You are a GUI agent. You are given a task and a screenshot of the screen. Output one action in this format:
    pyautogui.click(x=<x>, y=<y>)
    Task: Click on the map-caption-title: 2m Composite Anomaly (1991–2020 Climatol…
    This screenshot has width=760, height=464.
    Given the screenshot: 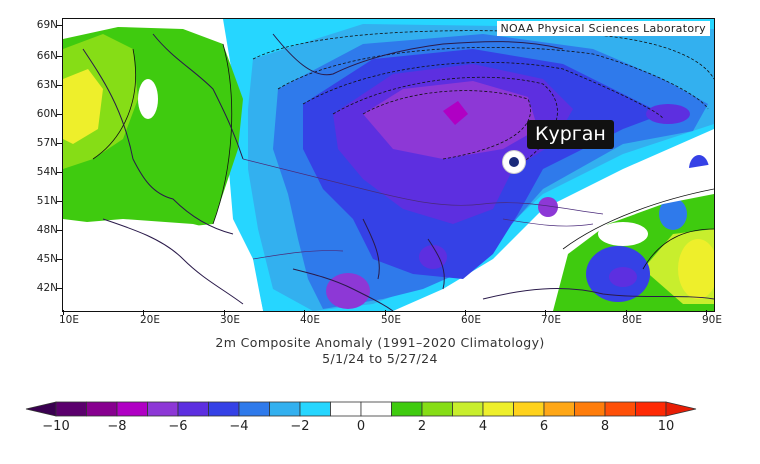 What is the action you would take?
    pyautogui.click(x=380, y=342)
    